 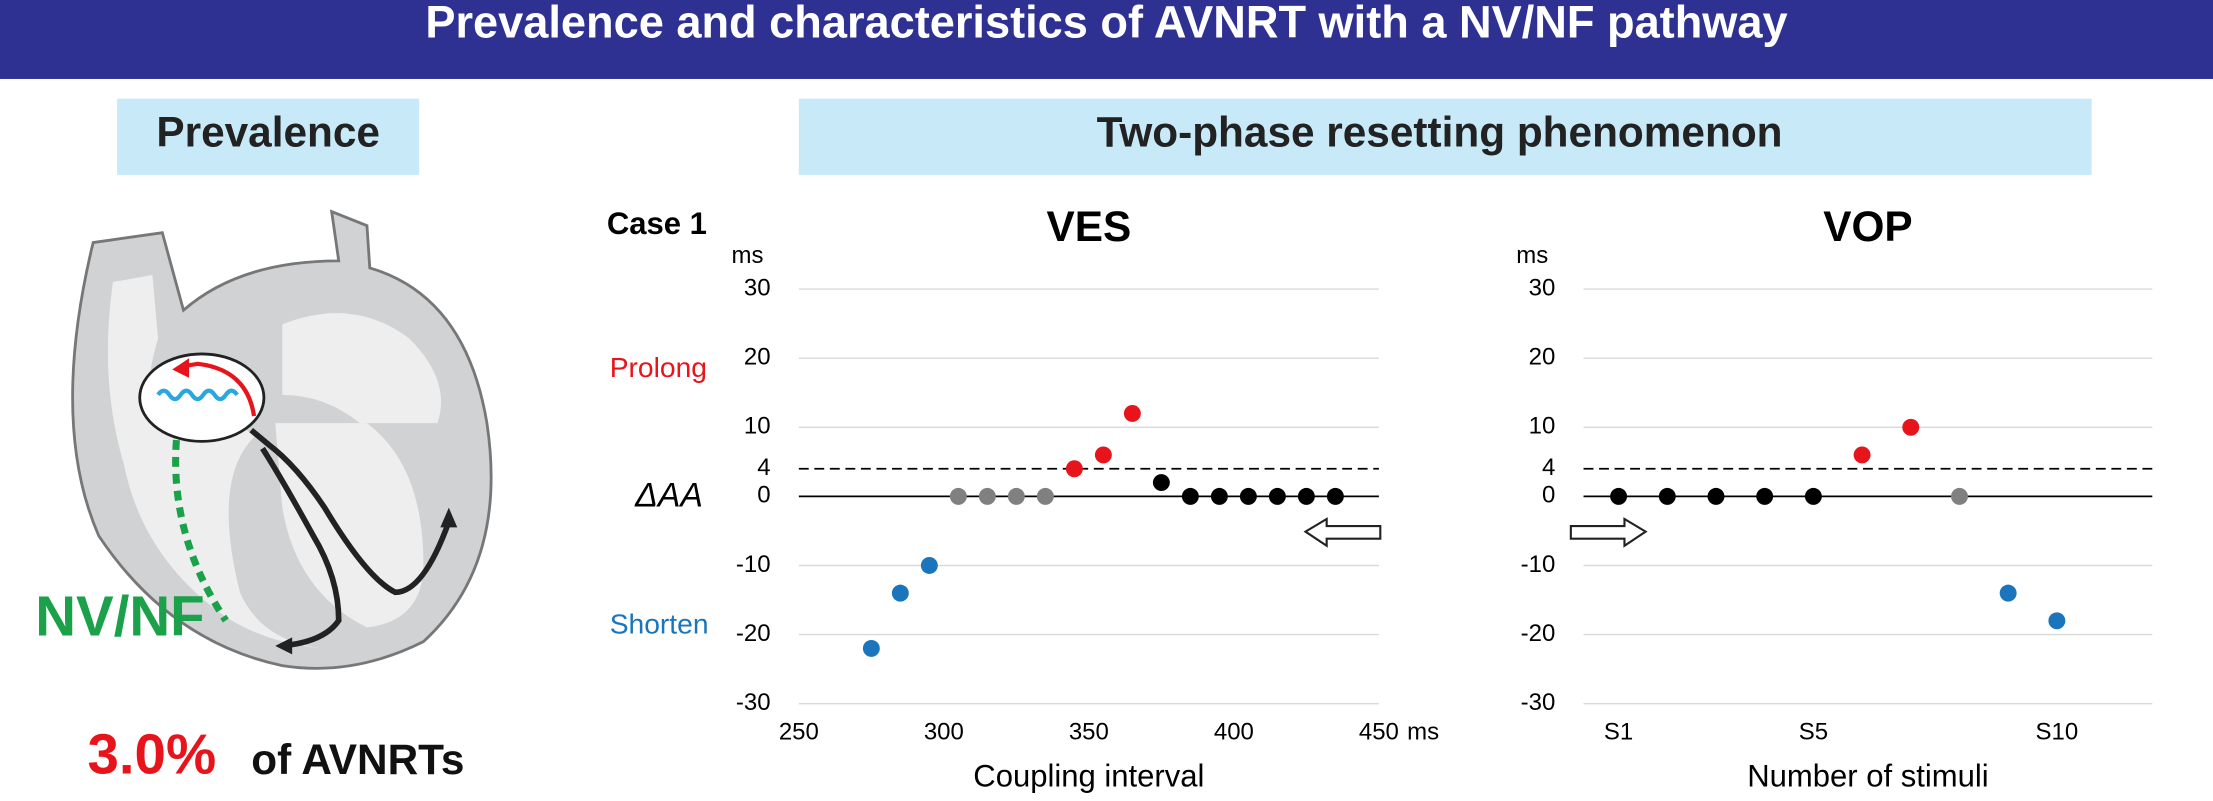 I want to click on heart-illustration, so click(x=282, y=439).